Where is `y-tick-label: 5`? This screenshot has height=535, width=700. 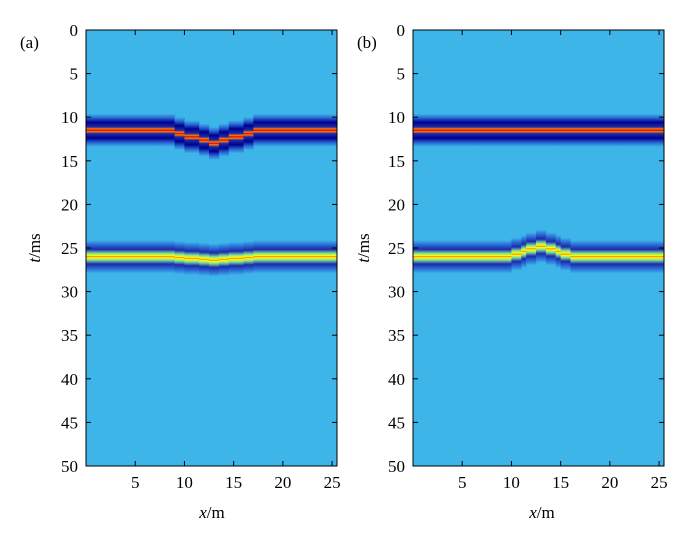 y-tick-label: 5 is located at coordinates (74, 74).